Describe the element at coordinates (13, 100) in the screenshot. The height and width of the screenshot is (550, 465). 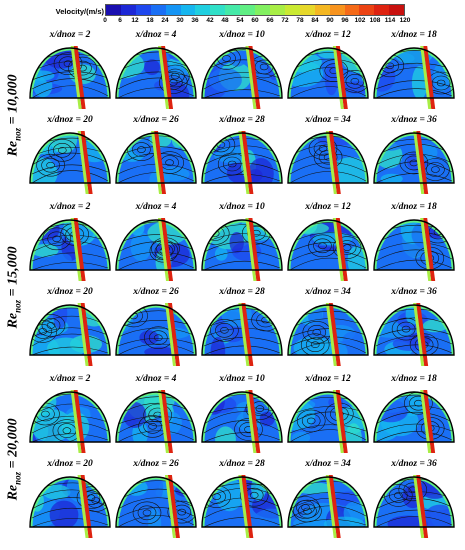
I see `reynolds-value: = 10,000` at that location.